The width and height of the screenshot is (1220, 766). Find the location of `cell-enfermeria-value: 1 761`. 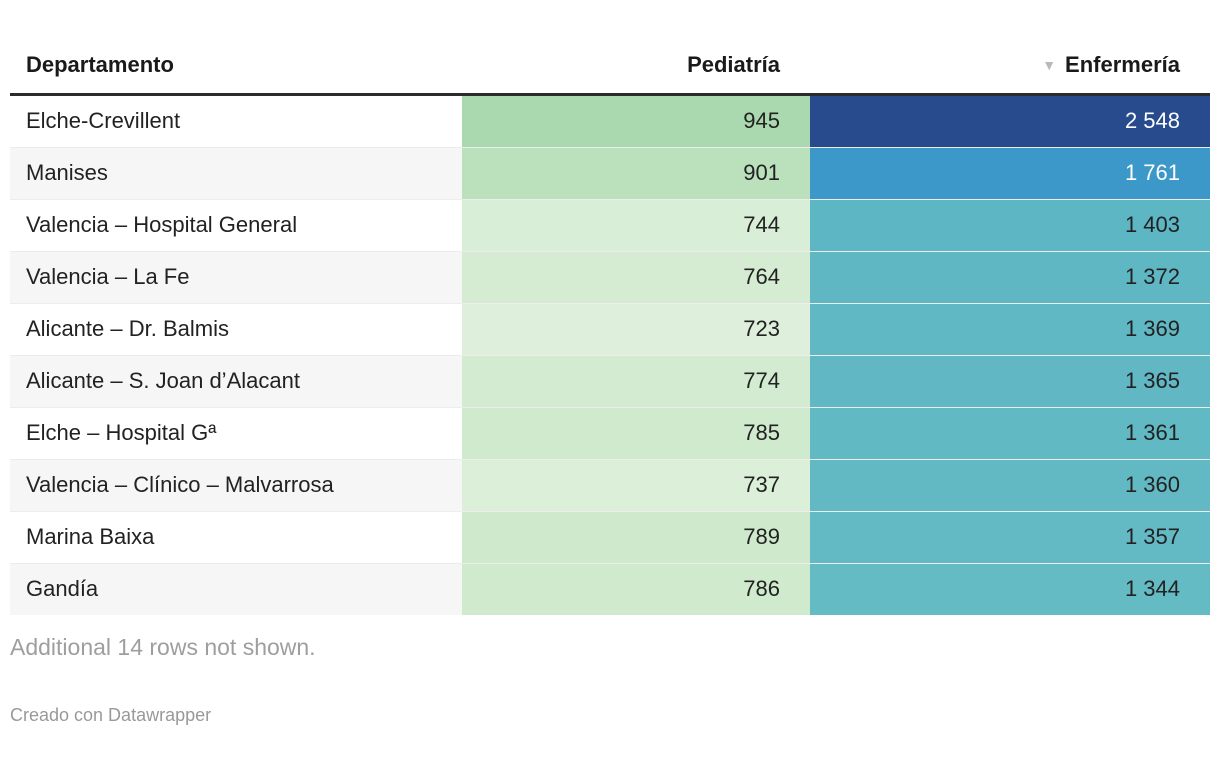

cell-enfermeria-value: 1 761 is located at coordinates (1010, 173).